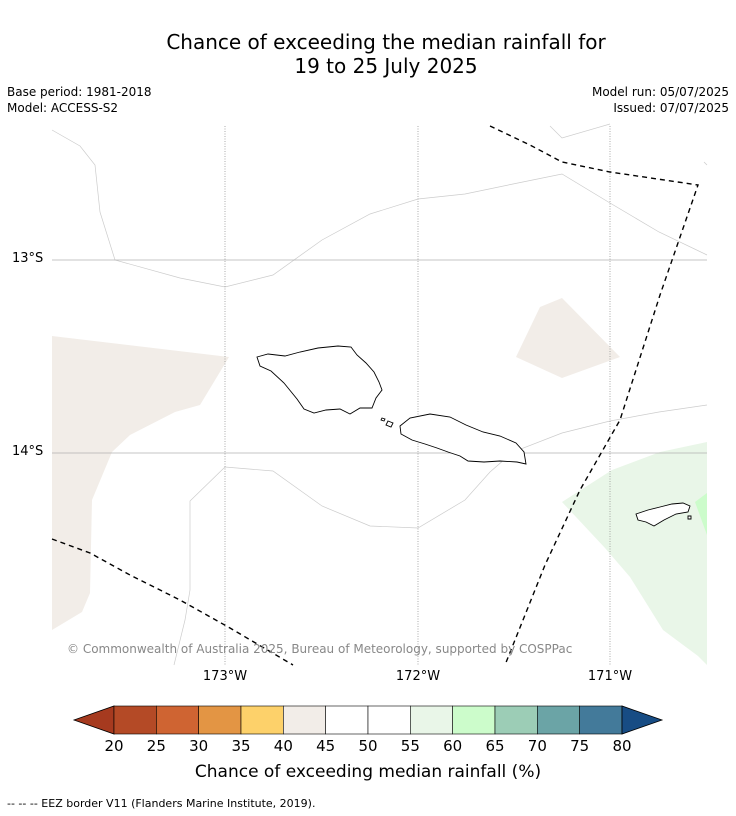 The image size is (736, 816). What do you see at coordinates (660, 92) in the screenshot?
I see `model-run: Model run: 05/07/2025` at bounding box center [660, 92].